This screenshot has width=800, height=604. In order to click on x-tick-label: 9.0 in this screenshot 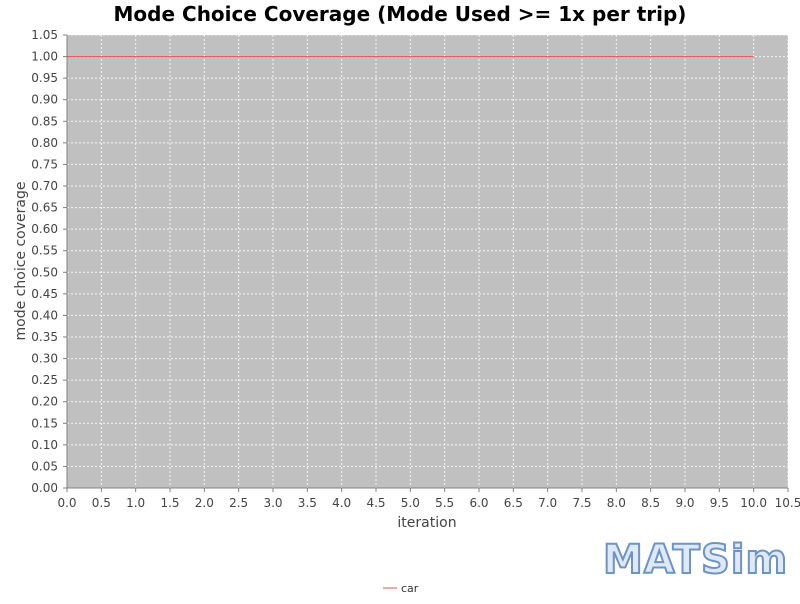, I will do `click(684, 503)`.